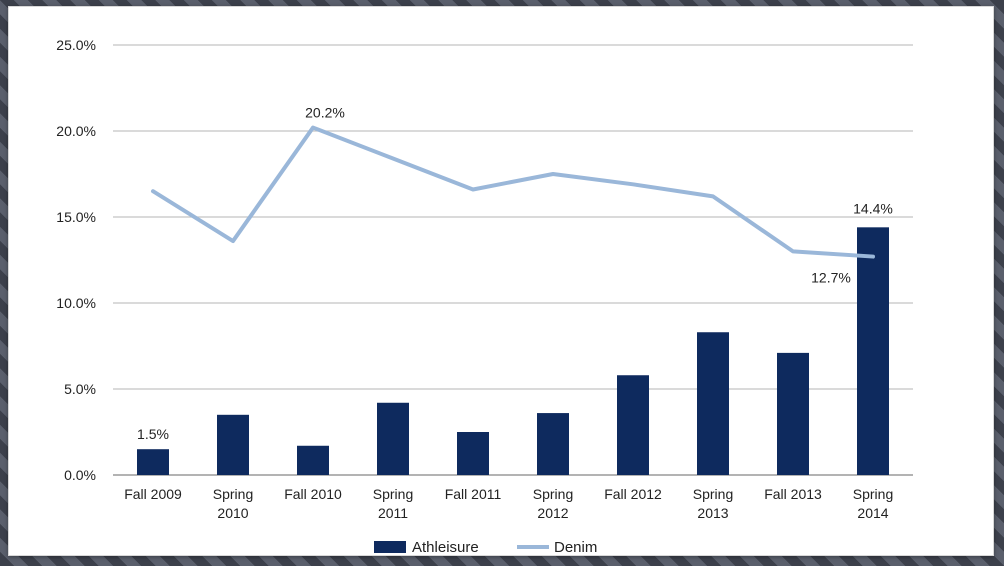  What do you see at coordinates (80, 475) in the screenshot?
I see `y-tick-label: 0.0%` at bounding box center [80, 475].